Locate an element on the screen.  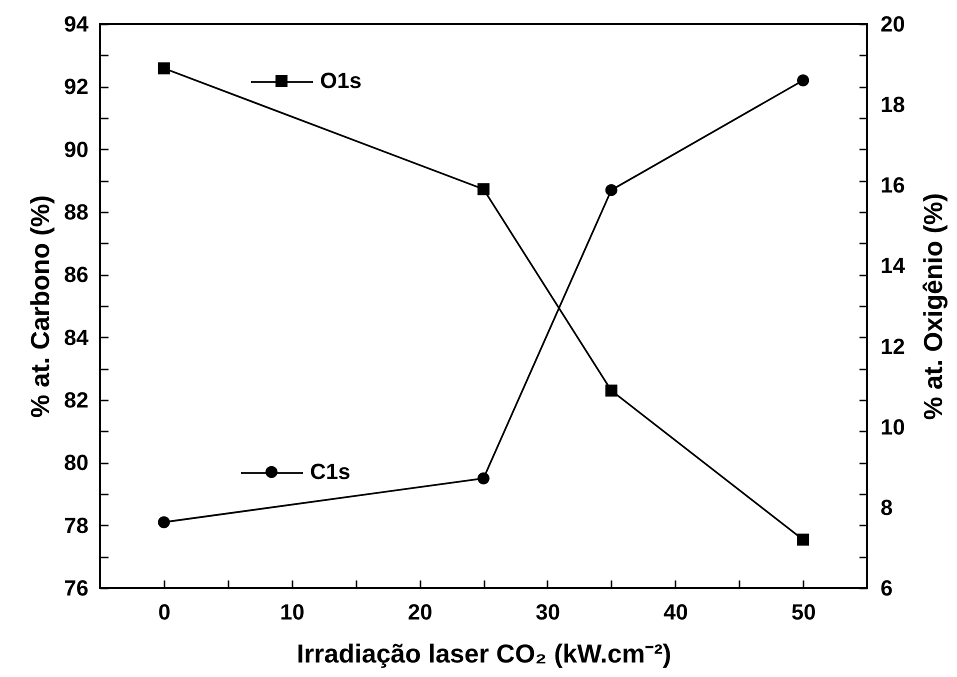
x-tick-label: 0 is located at coordinates (164, 612).